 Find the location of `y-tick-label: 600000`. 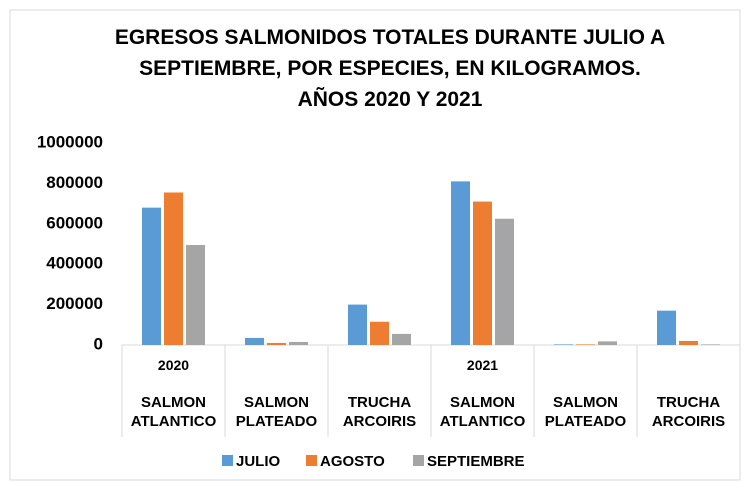

y-tick-label: 600000 is located at coordinates (74, 222).